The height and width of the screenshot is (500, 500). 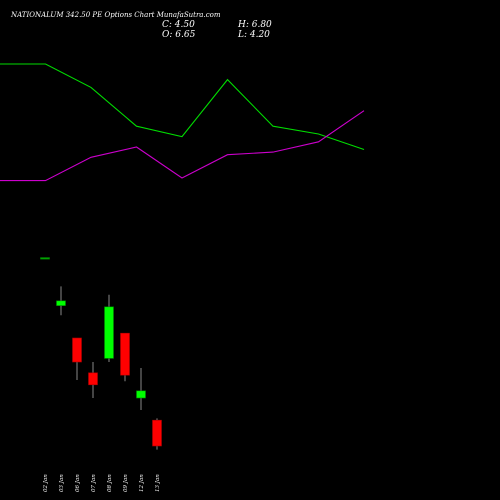 I want to click on candles, so click(x=101, y=353).